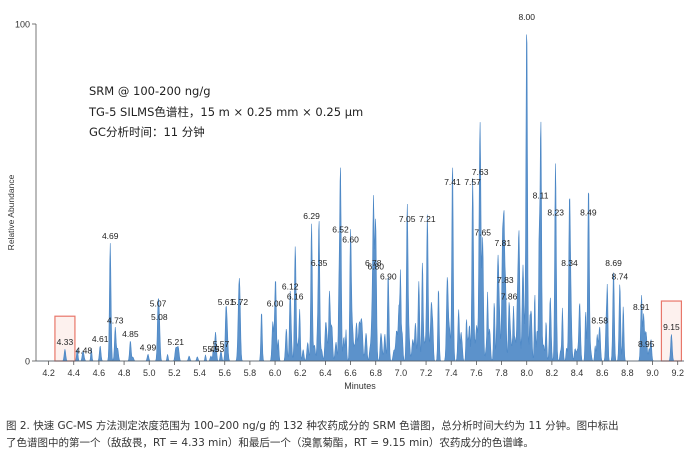 The height and width of the screenshot is (465, 690). Describe the element at coordinates (130, 334) in the screenshot. I see `peak-label: 4.85` at that location.